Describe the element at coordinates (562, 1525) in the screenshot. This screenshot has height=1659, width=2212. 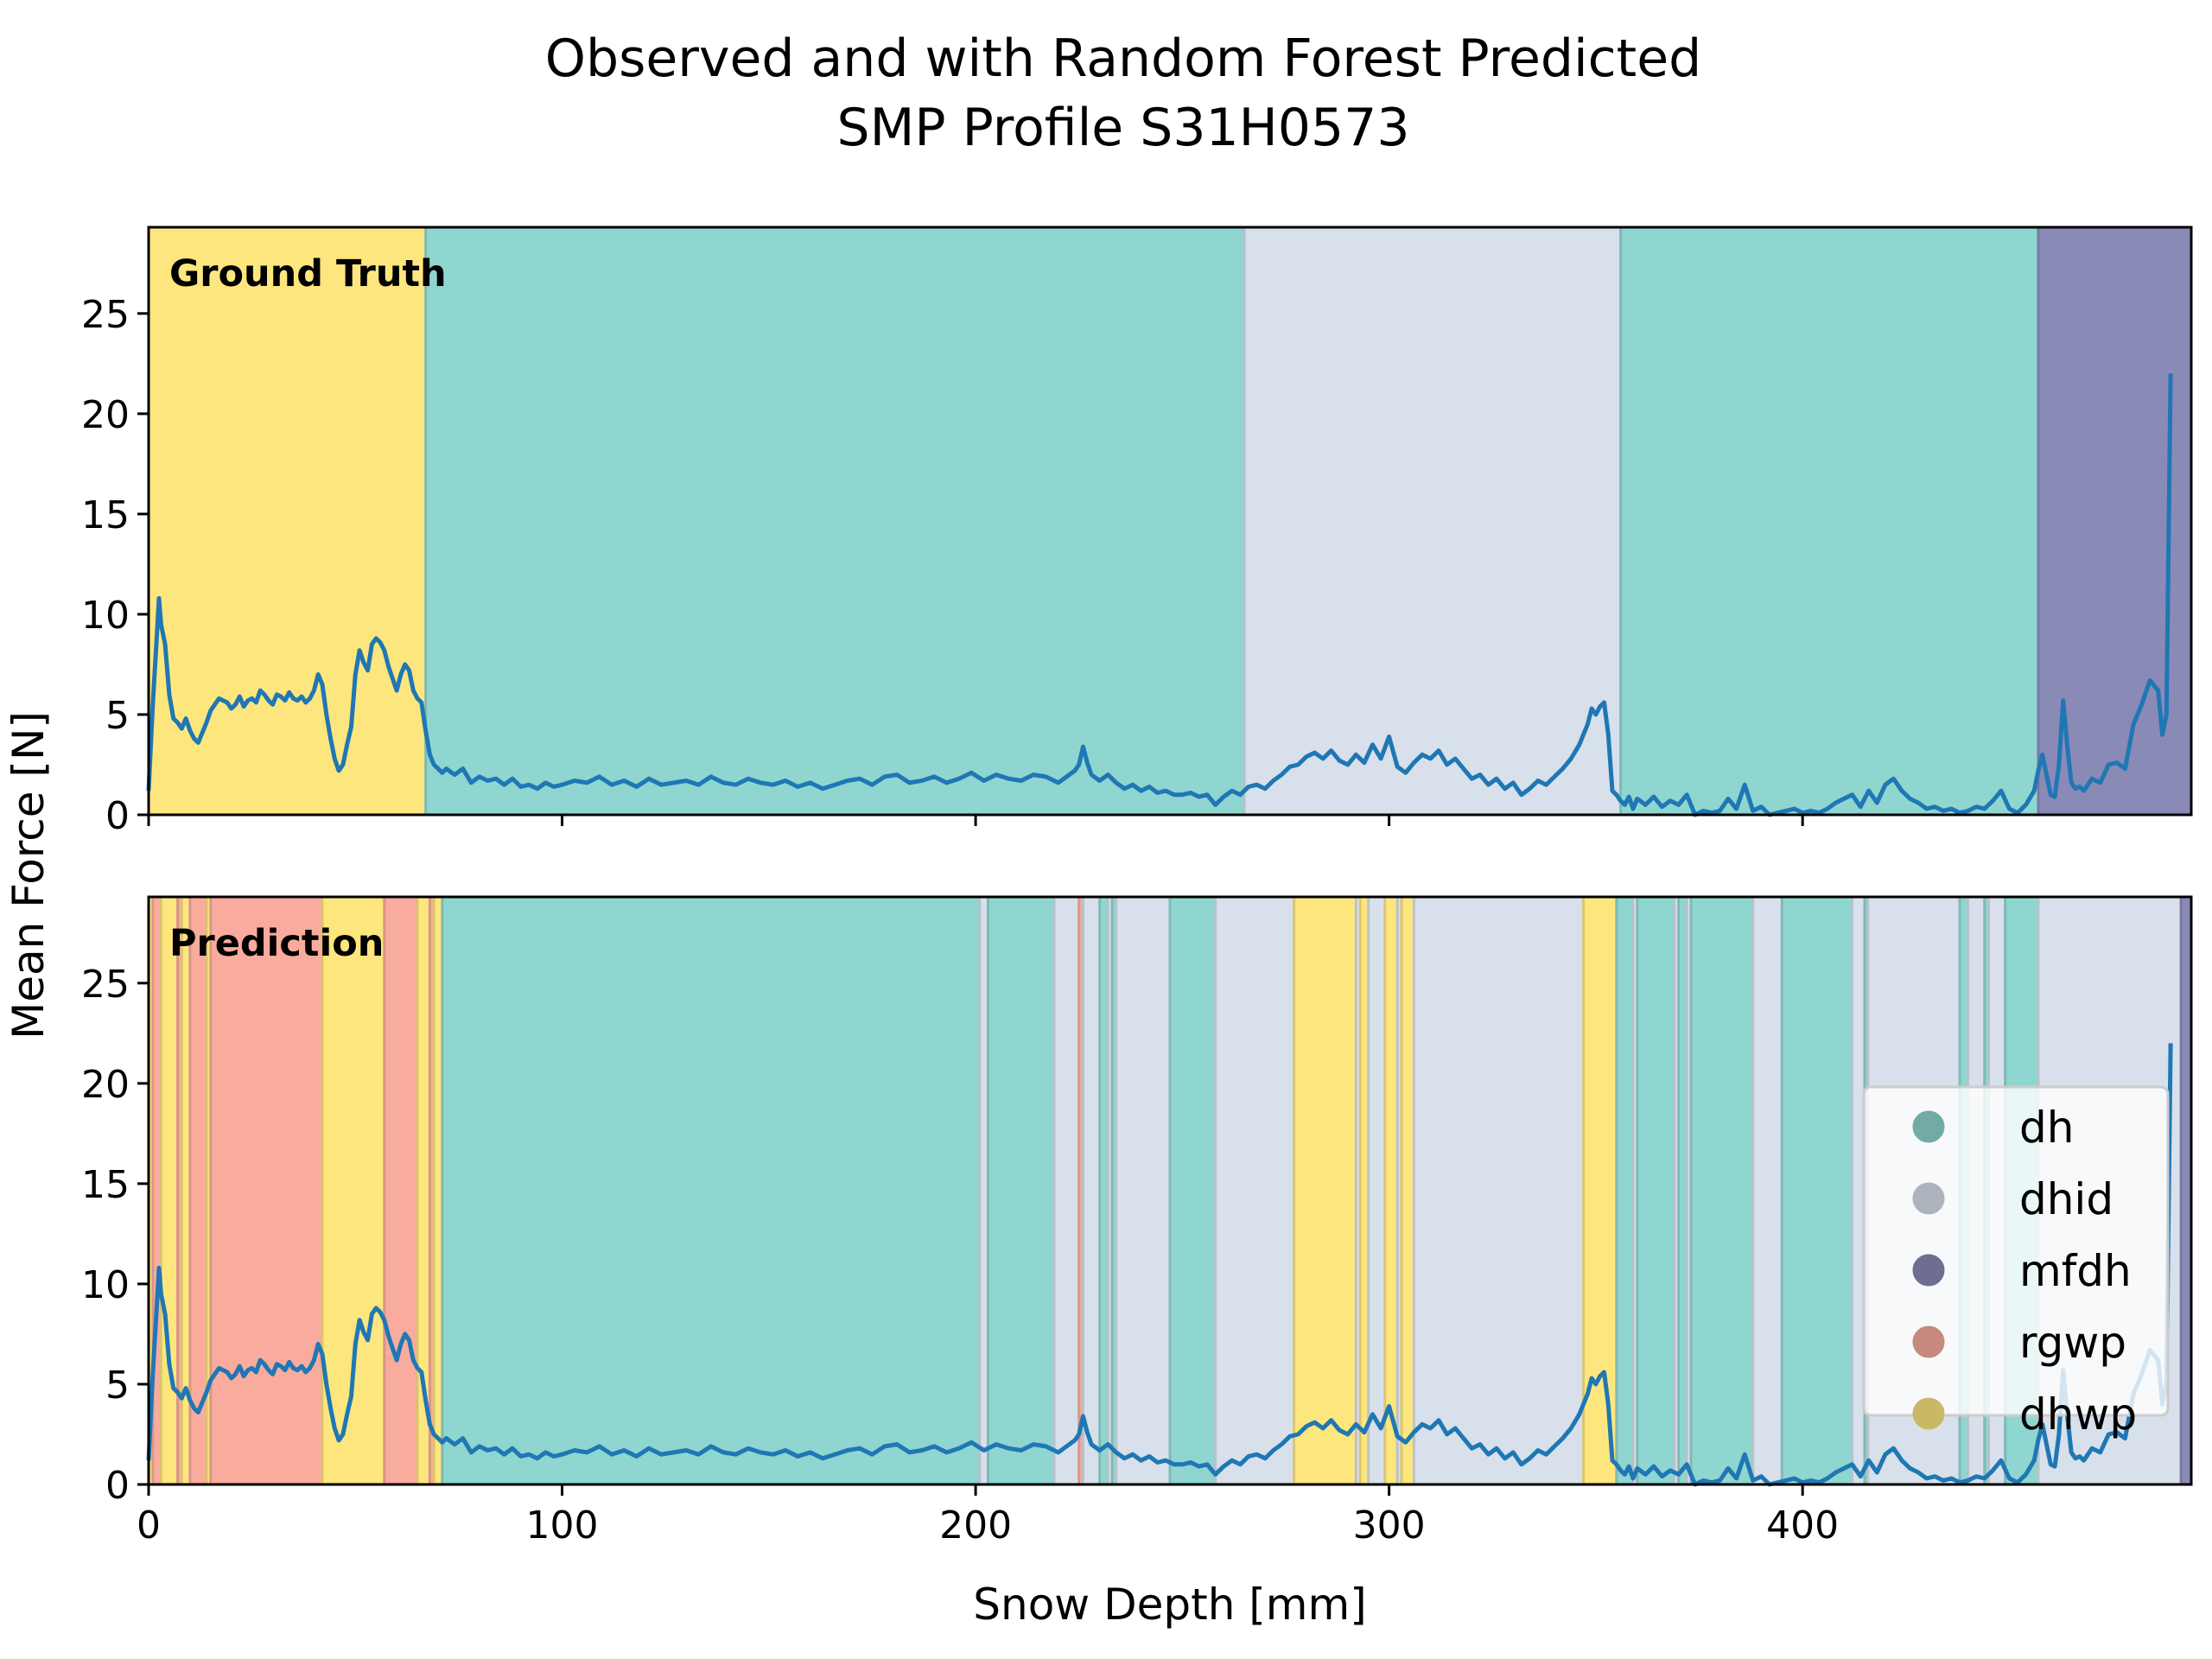
I see `x-tick-label: 100` at that location.